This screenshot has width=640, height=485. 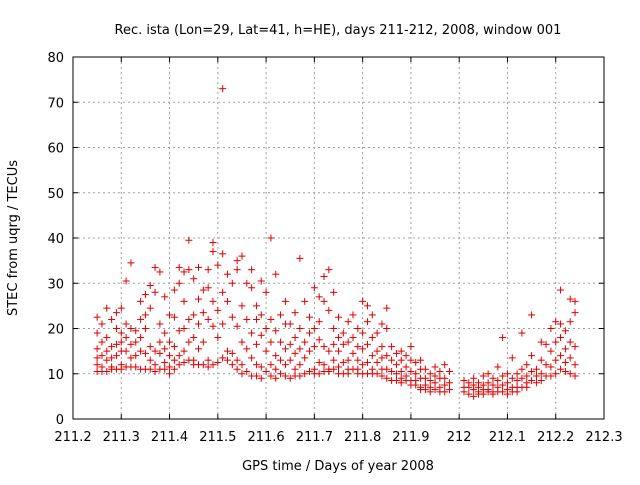 I want to click on y-tick-label: 0, so click(x=60, y=420).